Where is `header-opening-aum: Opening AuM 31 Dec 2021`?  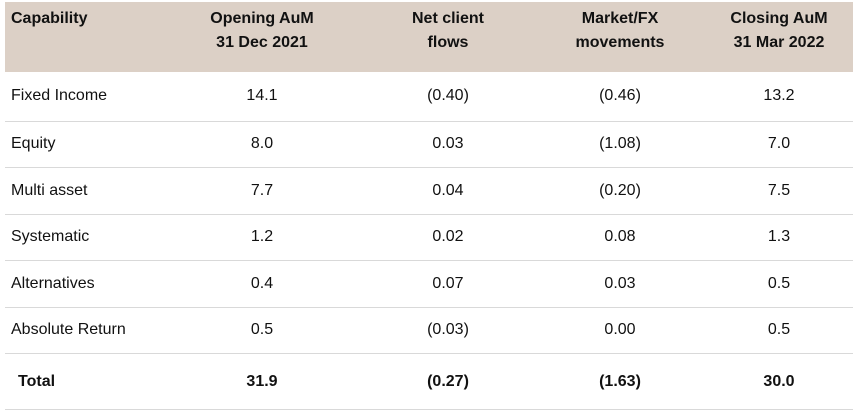 header-opening-aum: Opening AuM 31 Dec 2021 is located at coordinates (262, 30).